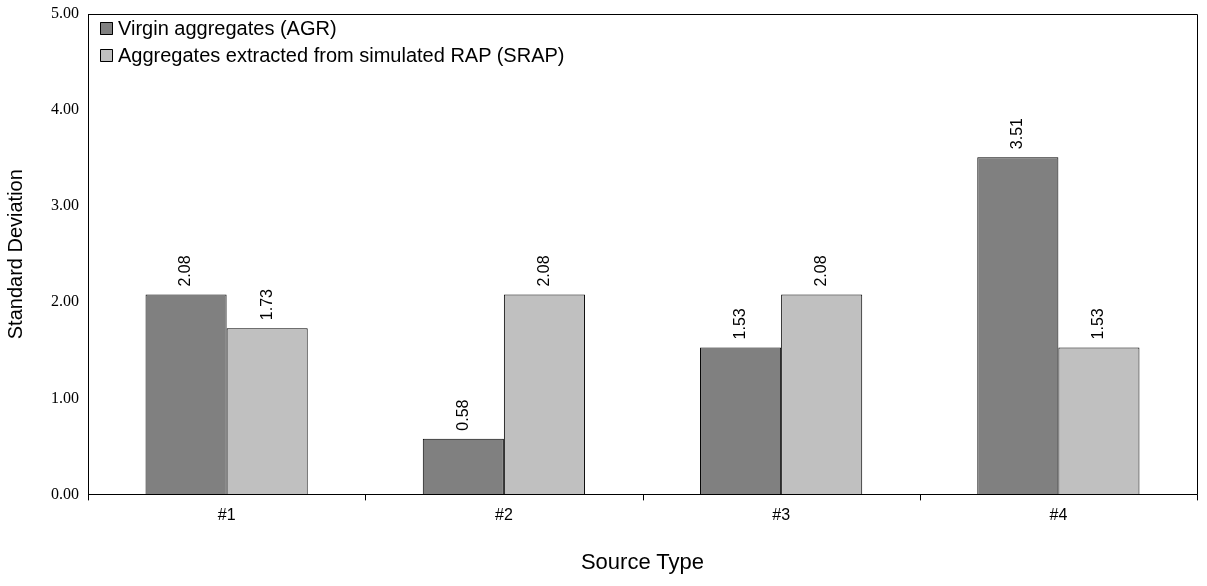 This screenshot has height=586, width=1207. I want to click on y-tick-label: 0.00, so click(65, 493).